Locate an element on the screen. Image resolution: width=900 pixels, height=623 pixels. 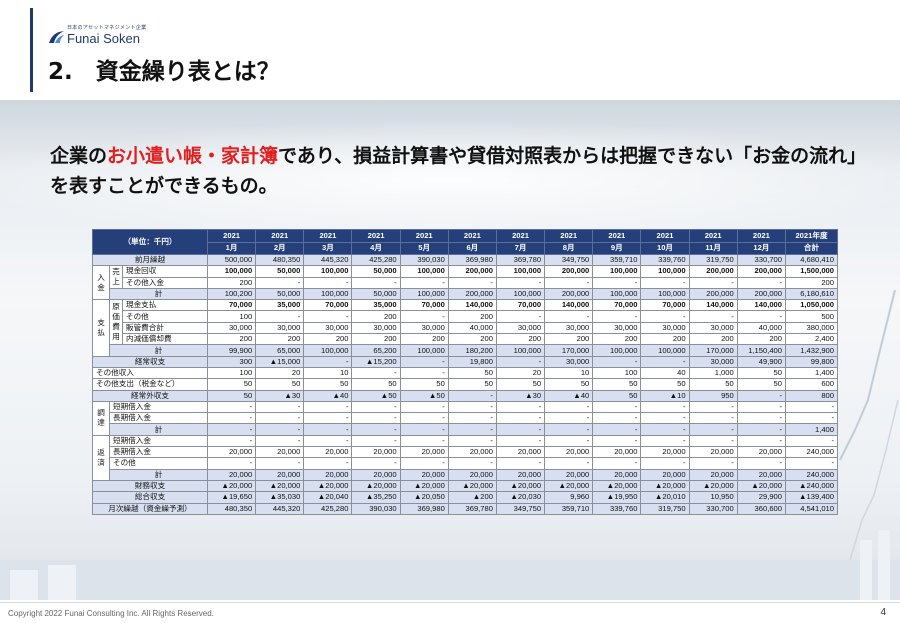
category-inflow: 入金 is located at coordinates (101, 283).